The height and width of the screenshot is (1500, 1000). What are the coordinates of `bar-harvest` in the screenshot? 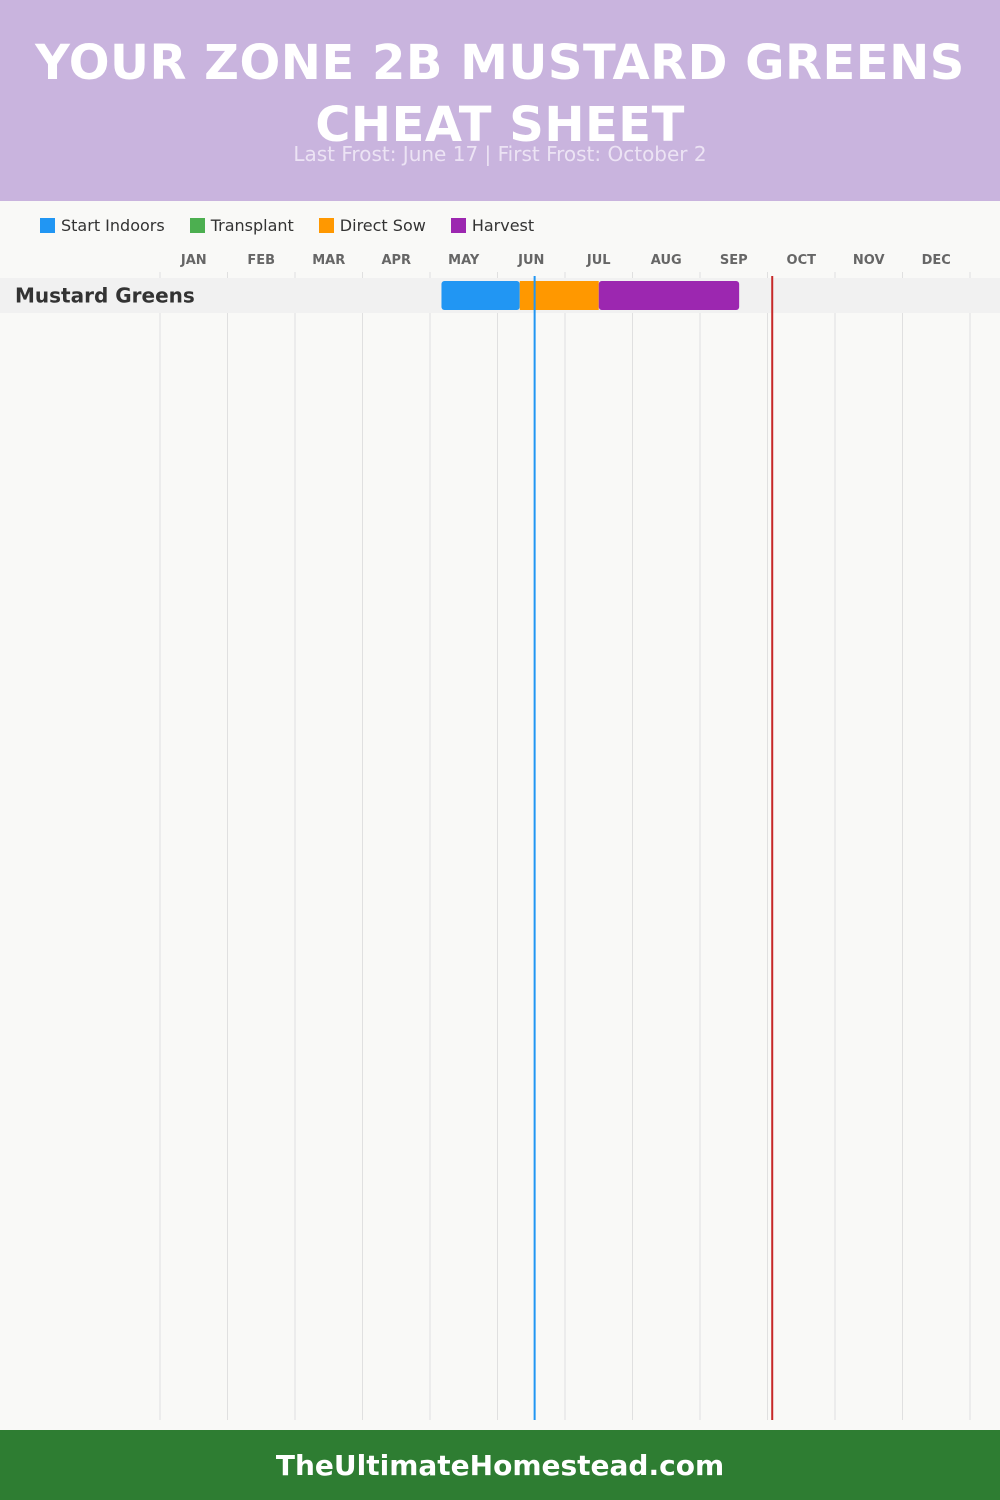 It's located at (669, 295).